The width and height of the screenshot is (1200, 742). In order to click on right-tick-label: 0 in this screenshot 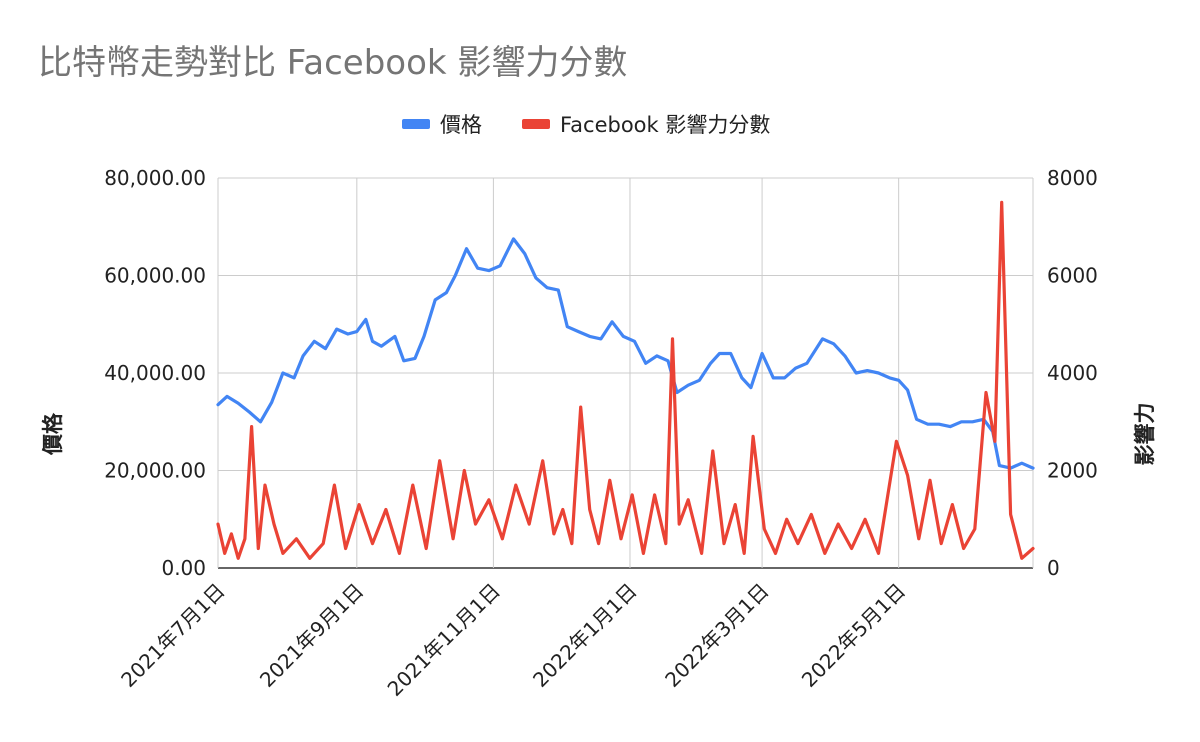, I will do `click(1053, 568)`.